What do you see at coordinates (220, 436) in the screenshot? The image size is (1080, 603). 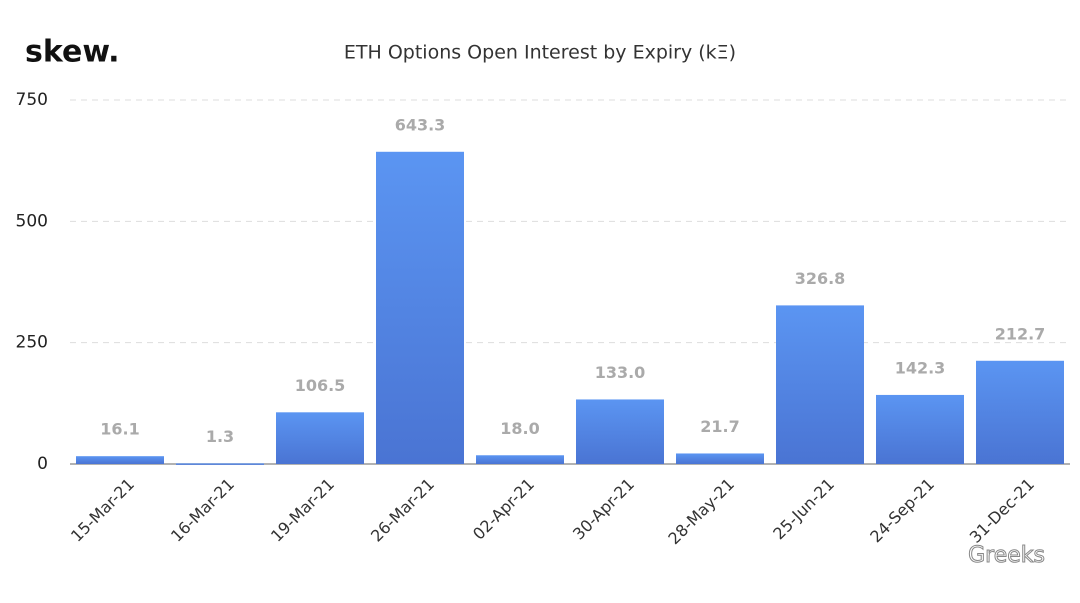 I see `value-label: 1.3` at bounding box center [220, 436].